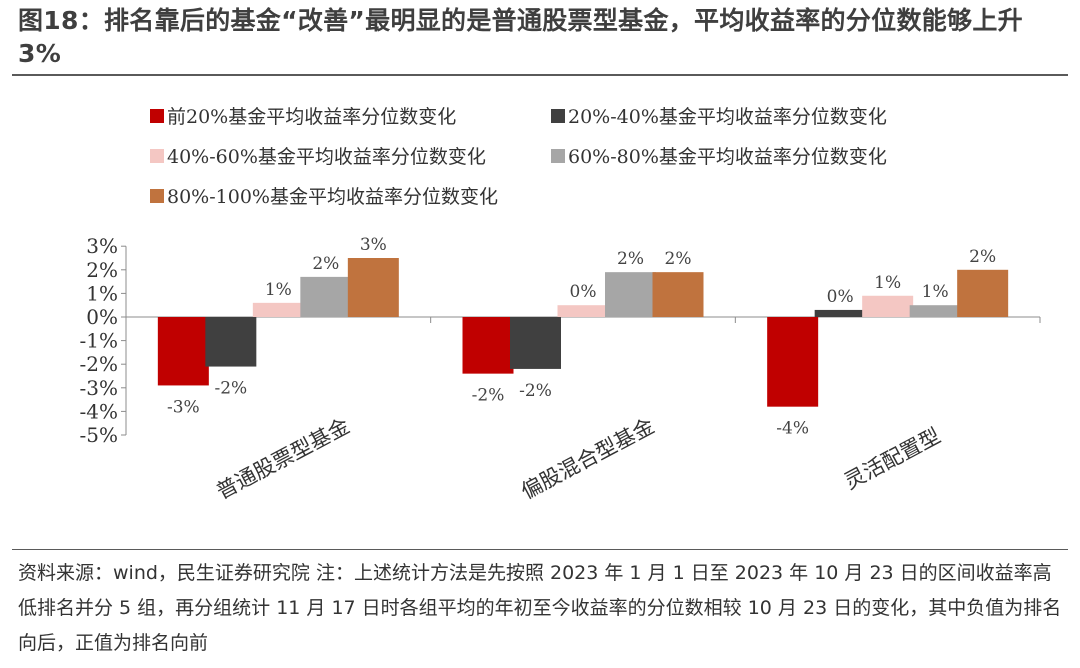 This screenshot has height=668, width=1080. What do you see at coordinates (311, 117) in the screenshot?
I see `legend-label-1: 前20%基金平均收益率分位数变化` at bounding box center [311, 117].